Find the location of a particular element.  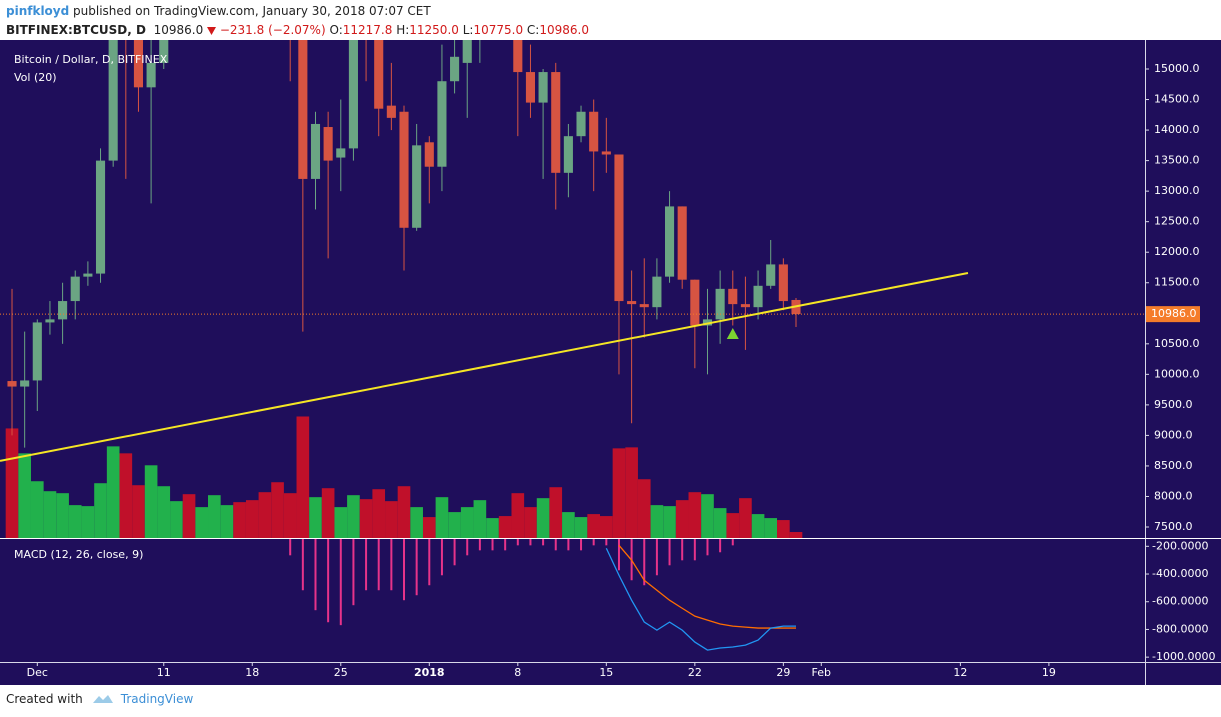

last-price: 10986.0 is located at coordinates (178, 30).